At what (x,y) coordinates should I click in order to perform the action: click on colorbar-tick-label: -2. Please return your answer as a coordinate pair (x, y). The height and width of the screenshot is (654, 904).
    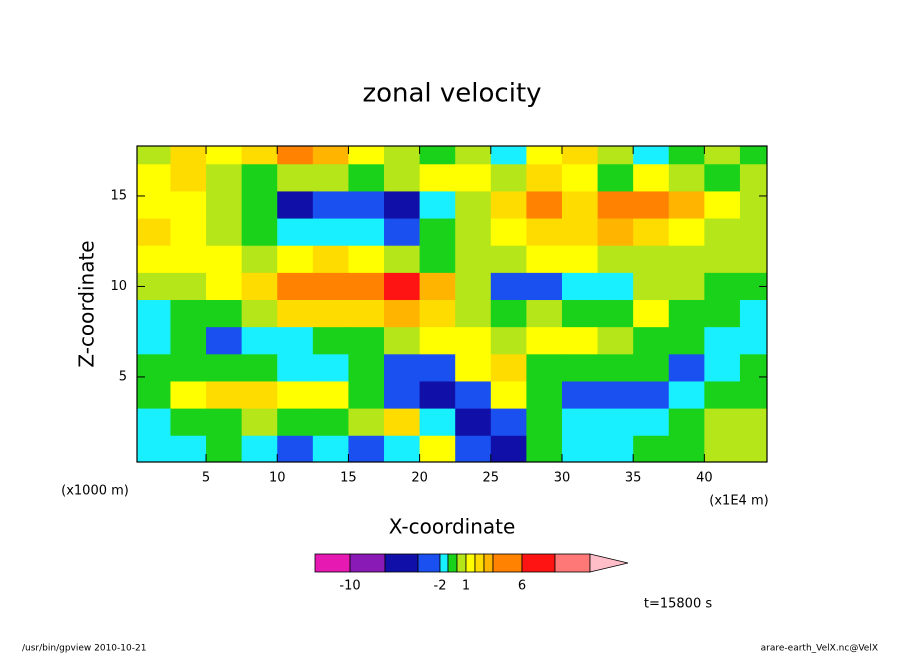
    Looking at the image, I should click on (440, 586).